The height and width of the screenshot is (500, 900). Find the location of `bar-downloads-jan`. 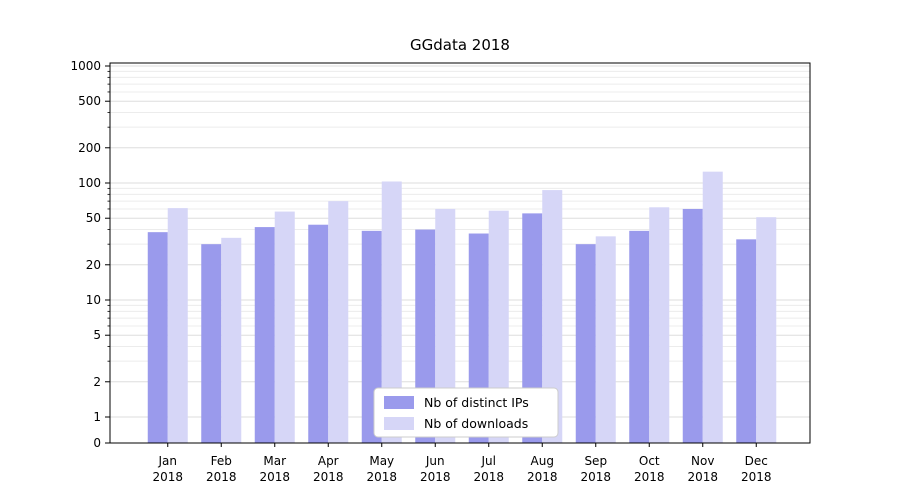

bar-downloads-jan is located at coordinates (177, 325).